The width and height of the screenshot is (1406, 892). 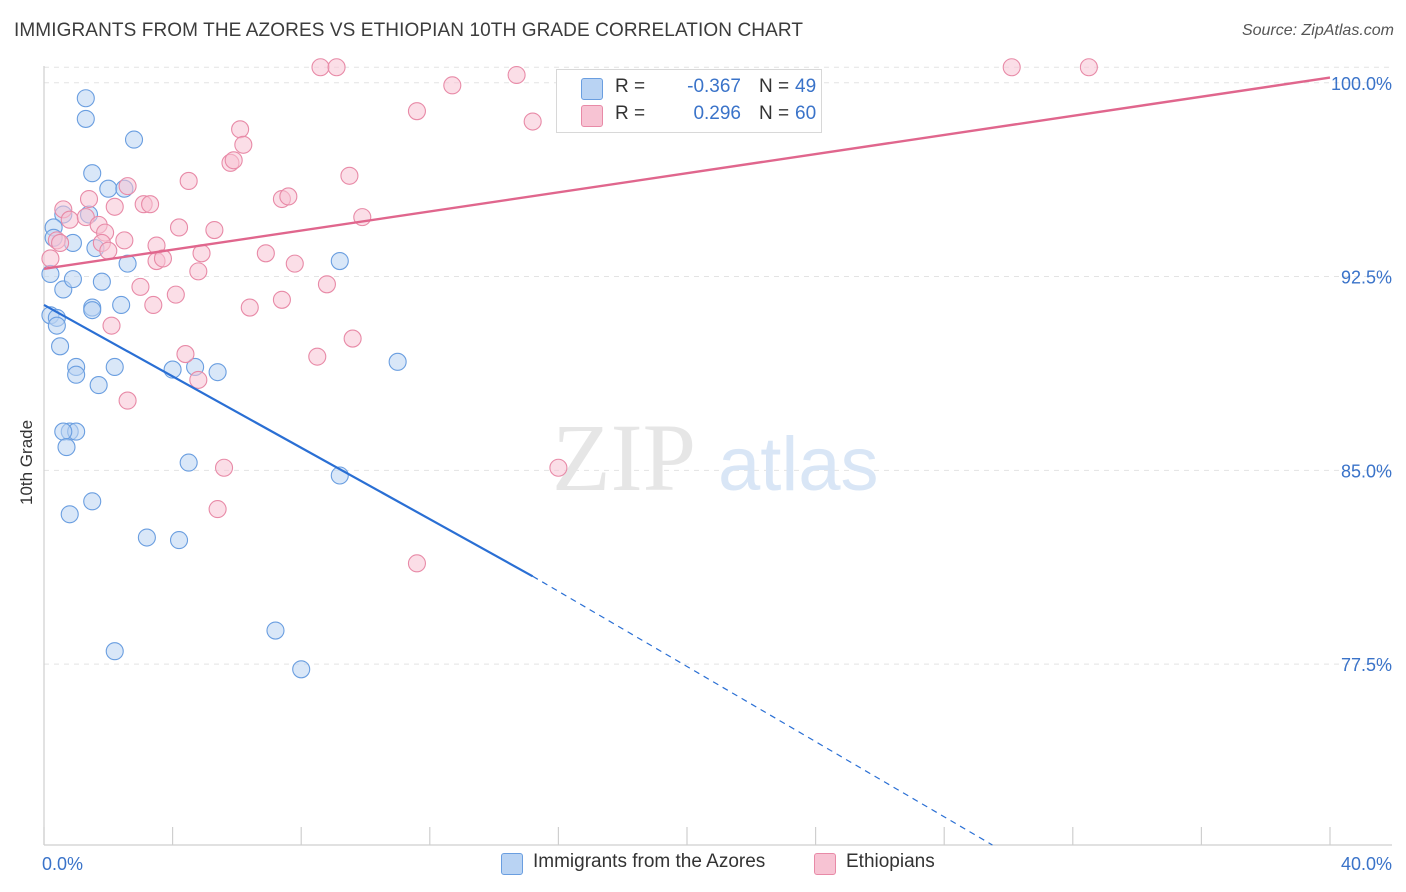 What do you see at coordinates (1361, 84) in the screenshot?
I see `y-tick-label: 100.0%` at bounding box center [1361, 84].